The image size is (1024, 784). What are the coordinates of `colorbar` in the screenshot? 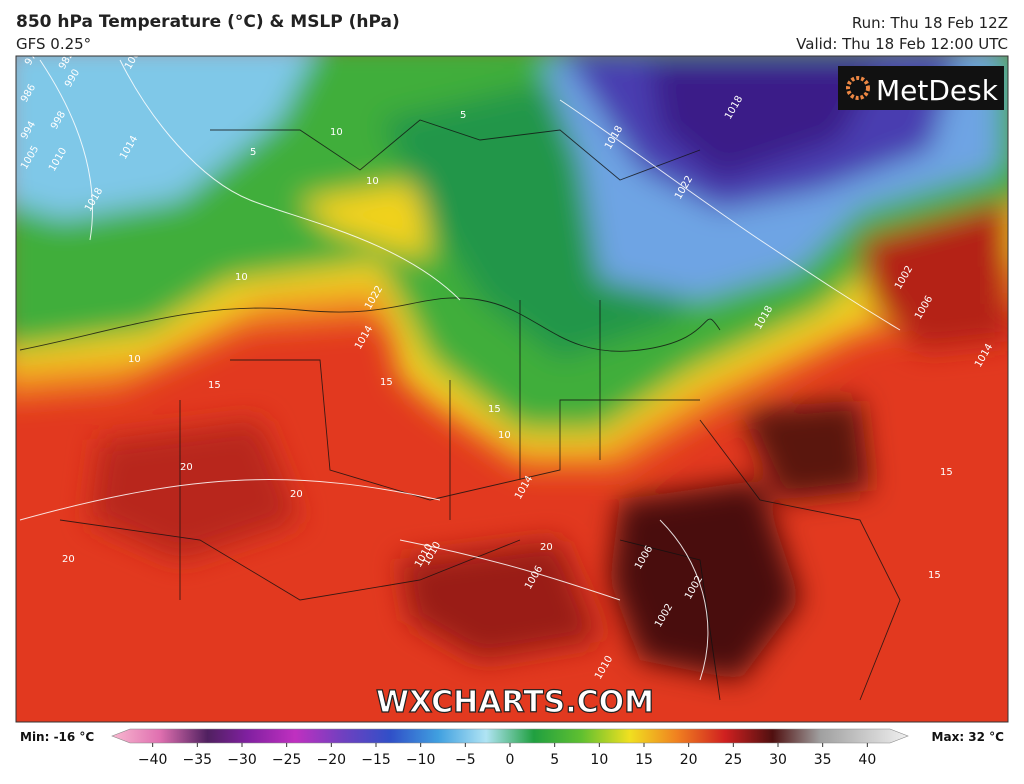 It's located at (510, 736).